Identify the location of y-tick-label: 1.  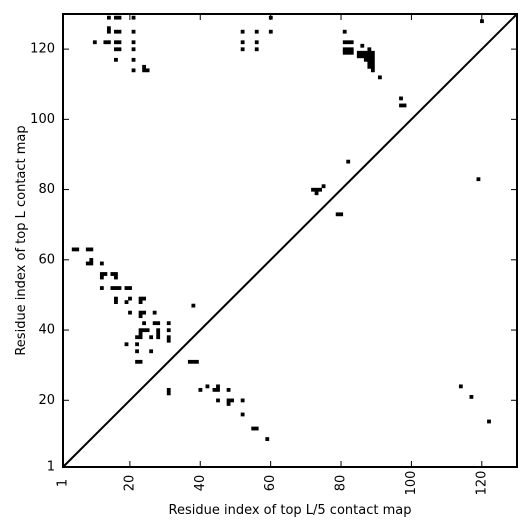
(51, 467).